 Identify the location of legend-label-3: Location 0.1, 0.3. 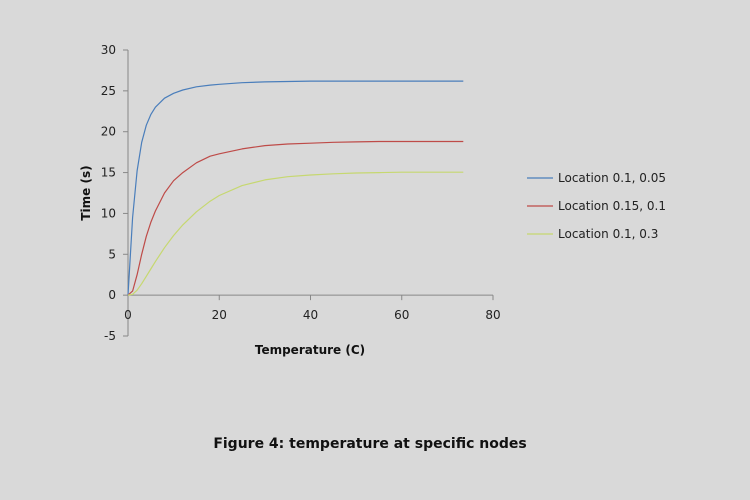
(608, 234).